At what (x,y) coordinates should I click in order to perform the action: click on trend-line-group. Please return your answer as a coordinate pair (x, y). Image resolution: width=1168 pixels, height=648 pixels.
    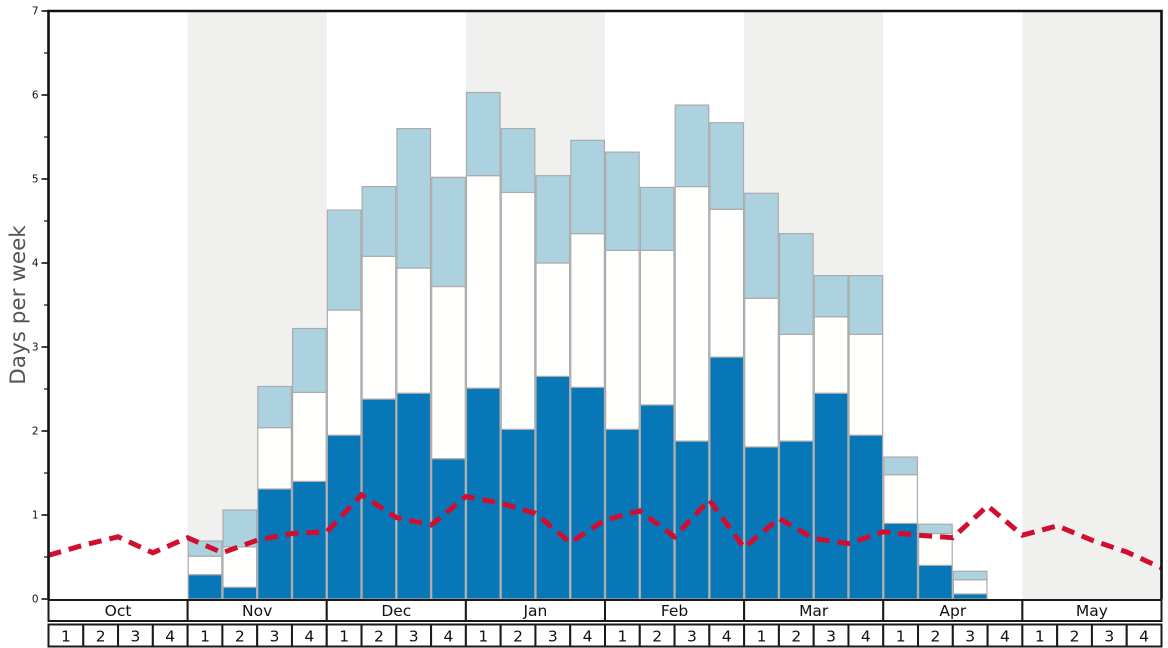
    Looking at the image, I should click on (605, 531).